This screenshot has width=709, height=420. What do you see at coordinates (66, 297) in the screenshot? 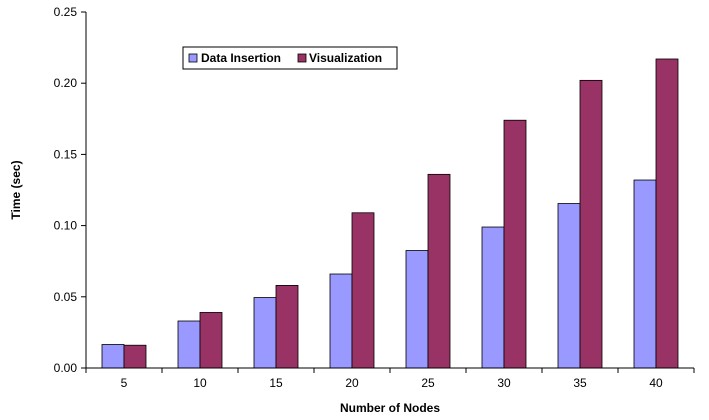
I see `y-tick-label: 0.05` at bounding box center [66, 297].